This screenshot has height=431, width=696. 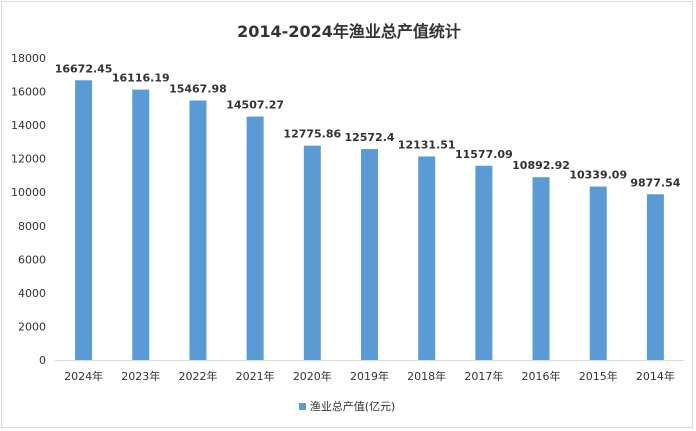 What do you see at coordinates (197, 376) in the screenshot?
I see `x-tick-label: 2022年` at bounding box center [197, 376].